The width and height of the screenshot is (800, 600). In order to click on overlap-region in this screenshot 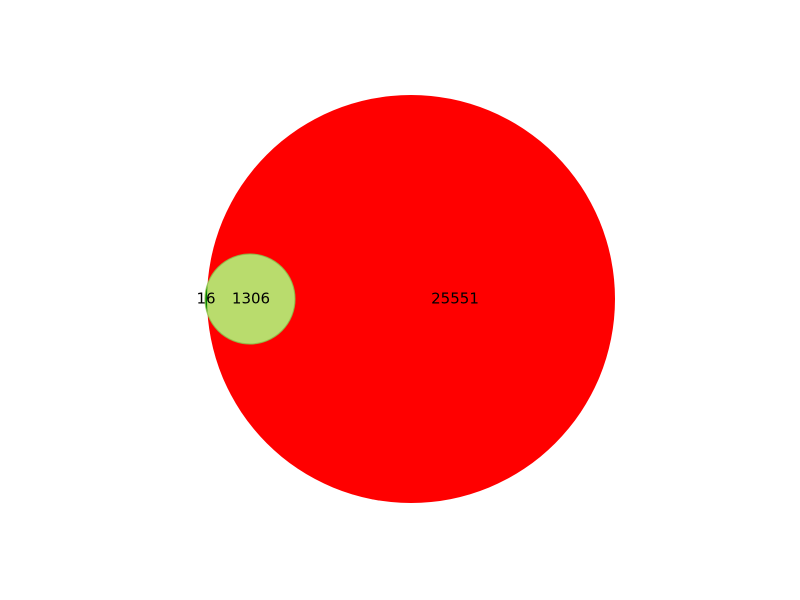, I will do `click(251, 299)`.